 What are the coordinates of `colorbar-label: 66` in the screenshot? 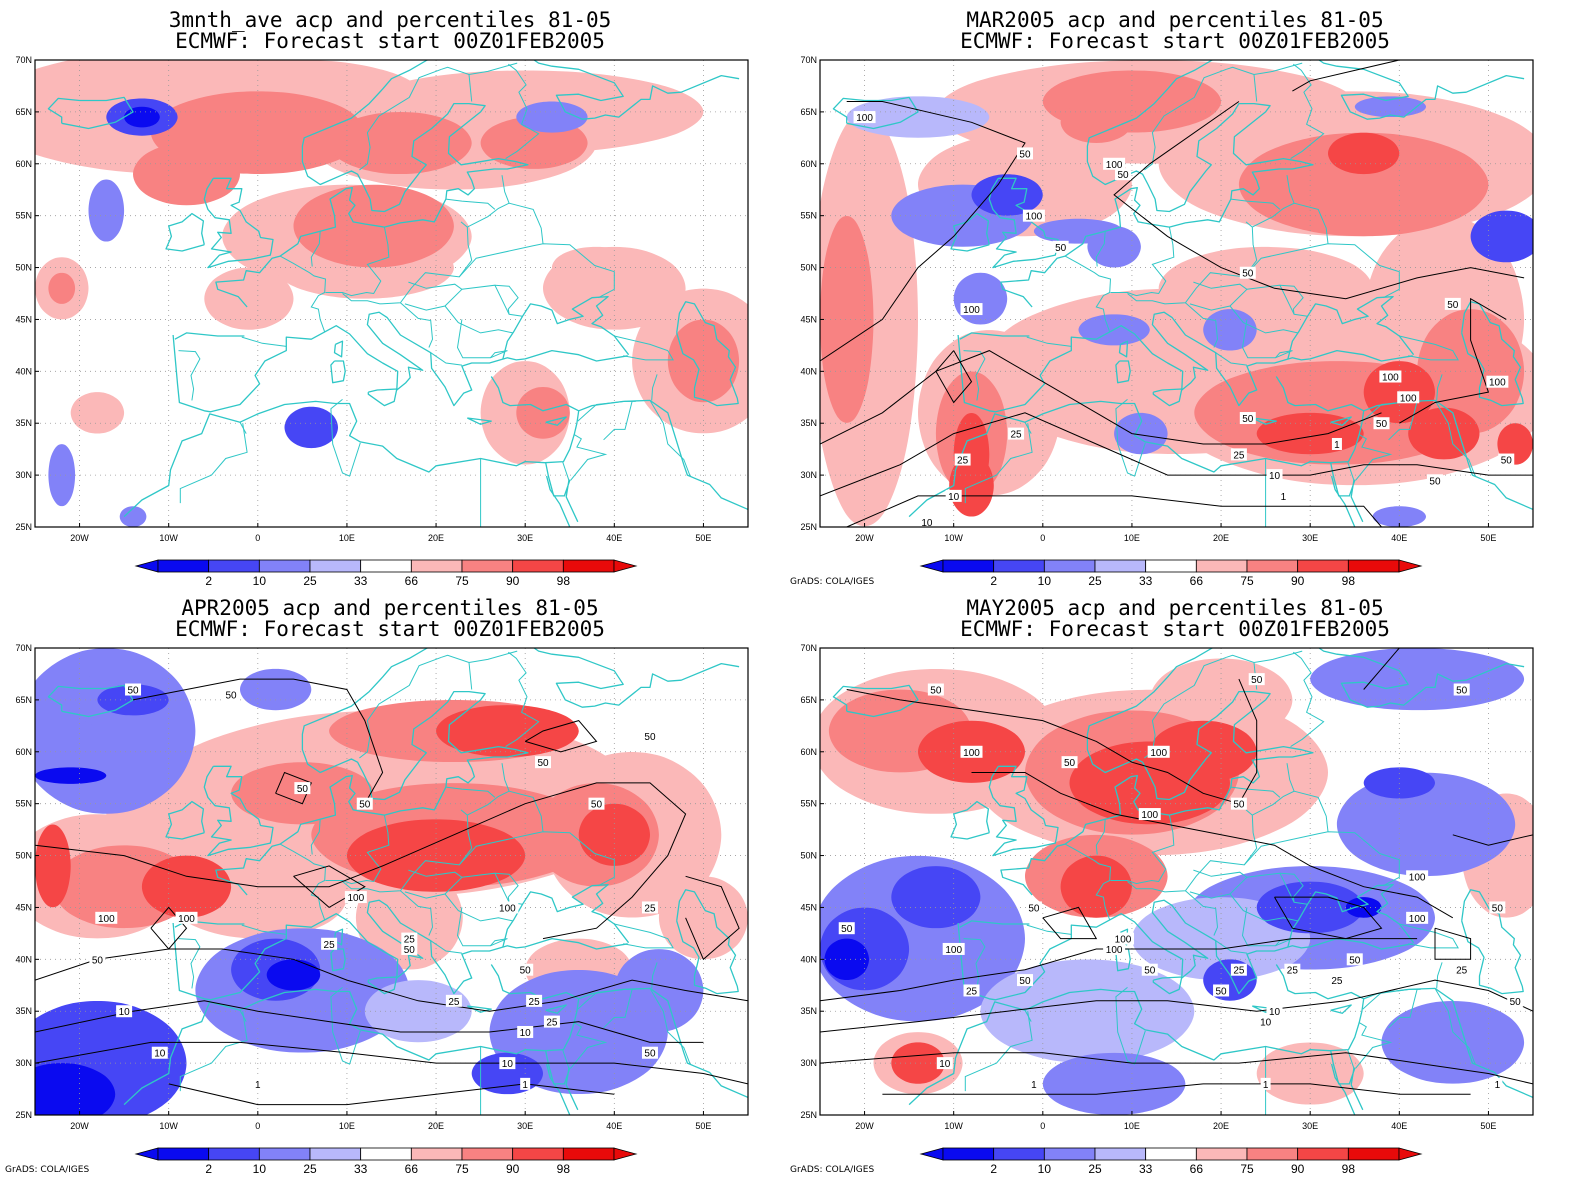 It's located at (412, 581).